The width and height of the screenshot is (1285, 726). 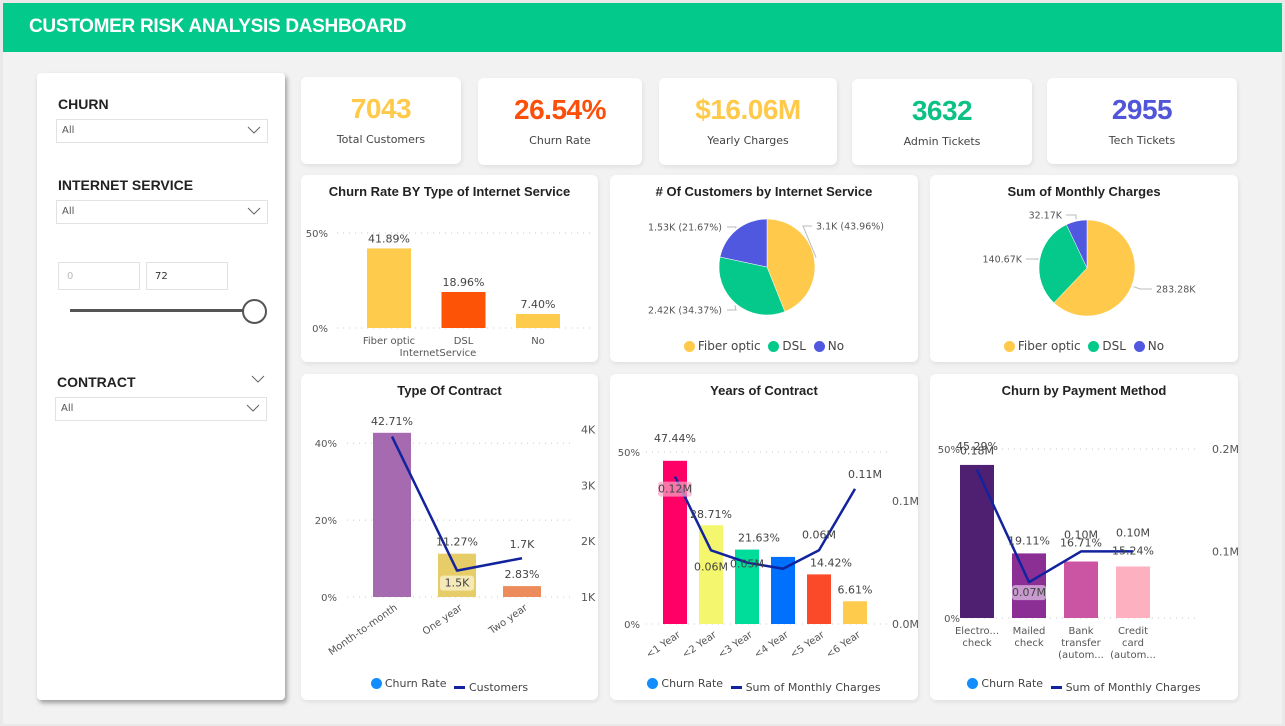 What do you see at coordinates (1156, 346) in the screenshot?
I see `legend-label: No` at bounding box center [1156, 346].